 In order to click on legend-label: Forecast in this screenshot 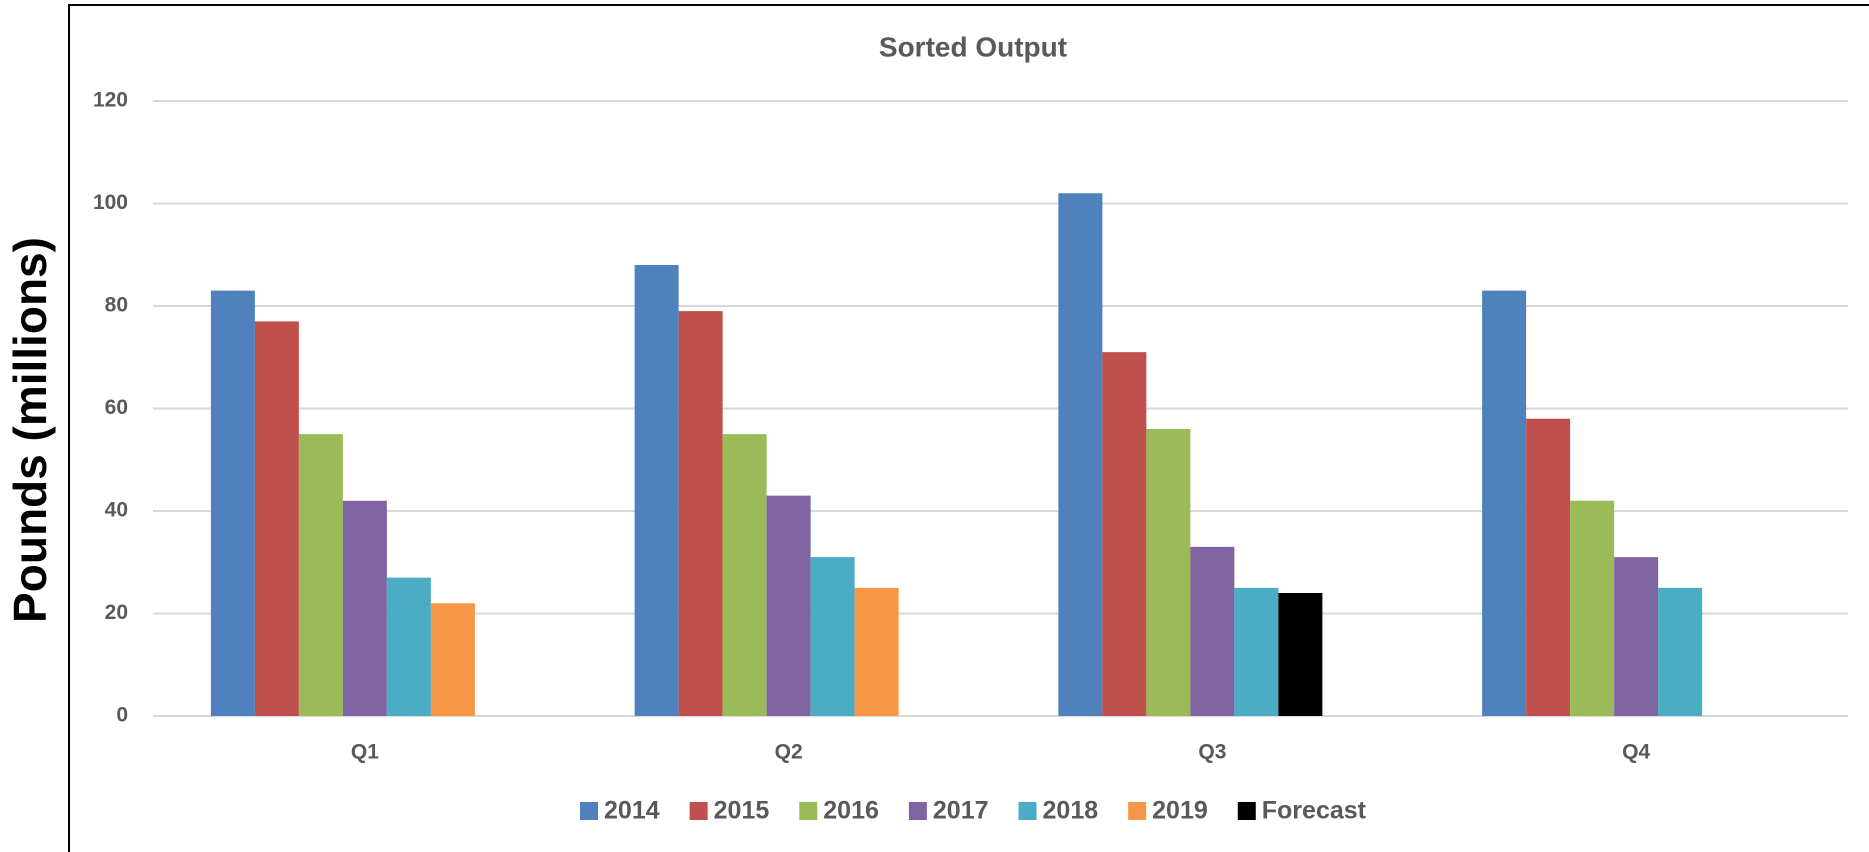, I will do `click(1314, 811)`.